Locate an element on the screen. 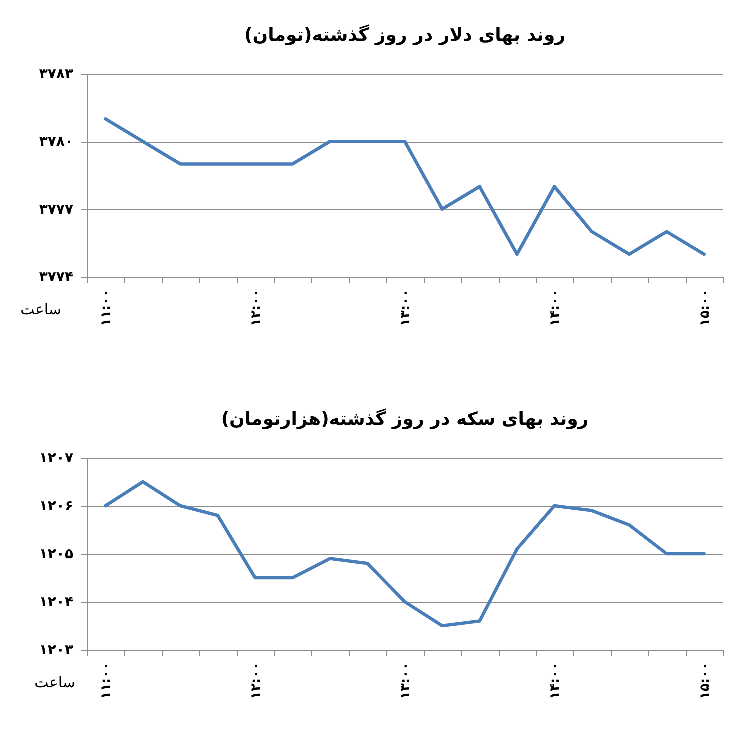 The width and height of the screenshot is (750, 748). chart-title: روند بهای سکه در روز گذشته(هزارتومان) is located at coordinates (405, 419).